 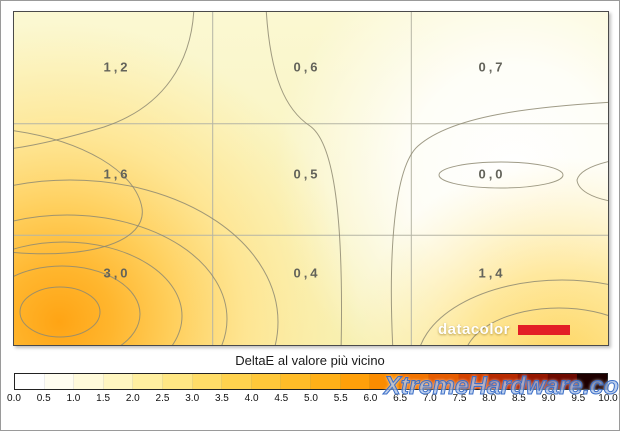 What do you see at coordinates (221, 398) in the screenshot?
I see `colorbar-tick: 3.5` at bounding box center [221, 398].